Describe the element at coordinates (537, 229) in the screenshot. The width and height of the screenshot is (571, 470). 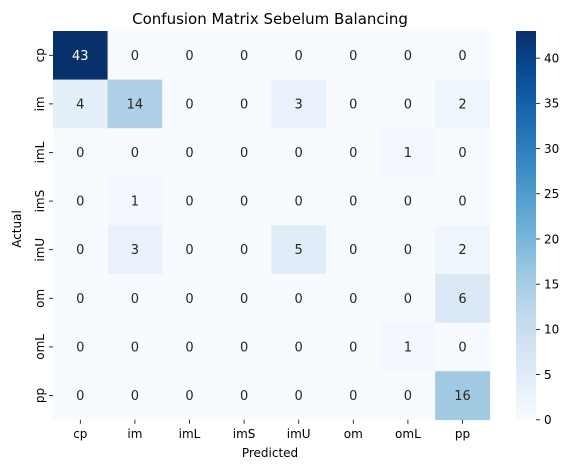
I see `colorbar: 0 5 10 15 20 25 30 35 40` at that location.